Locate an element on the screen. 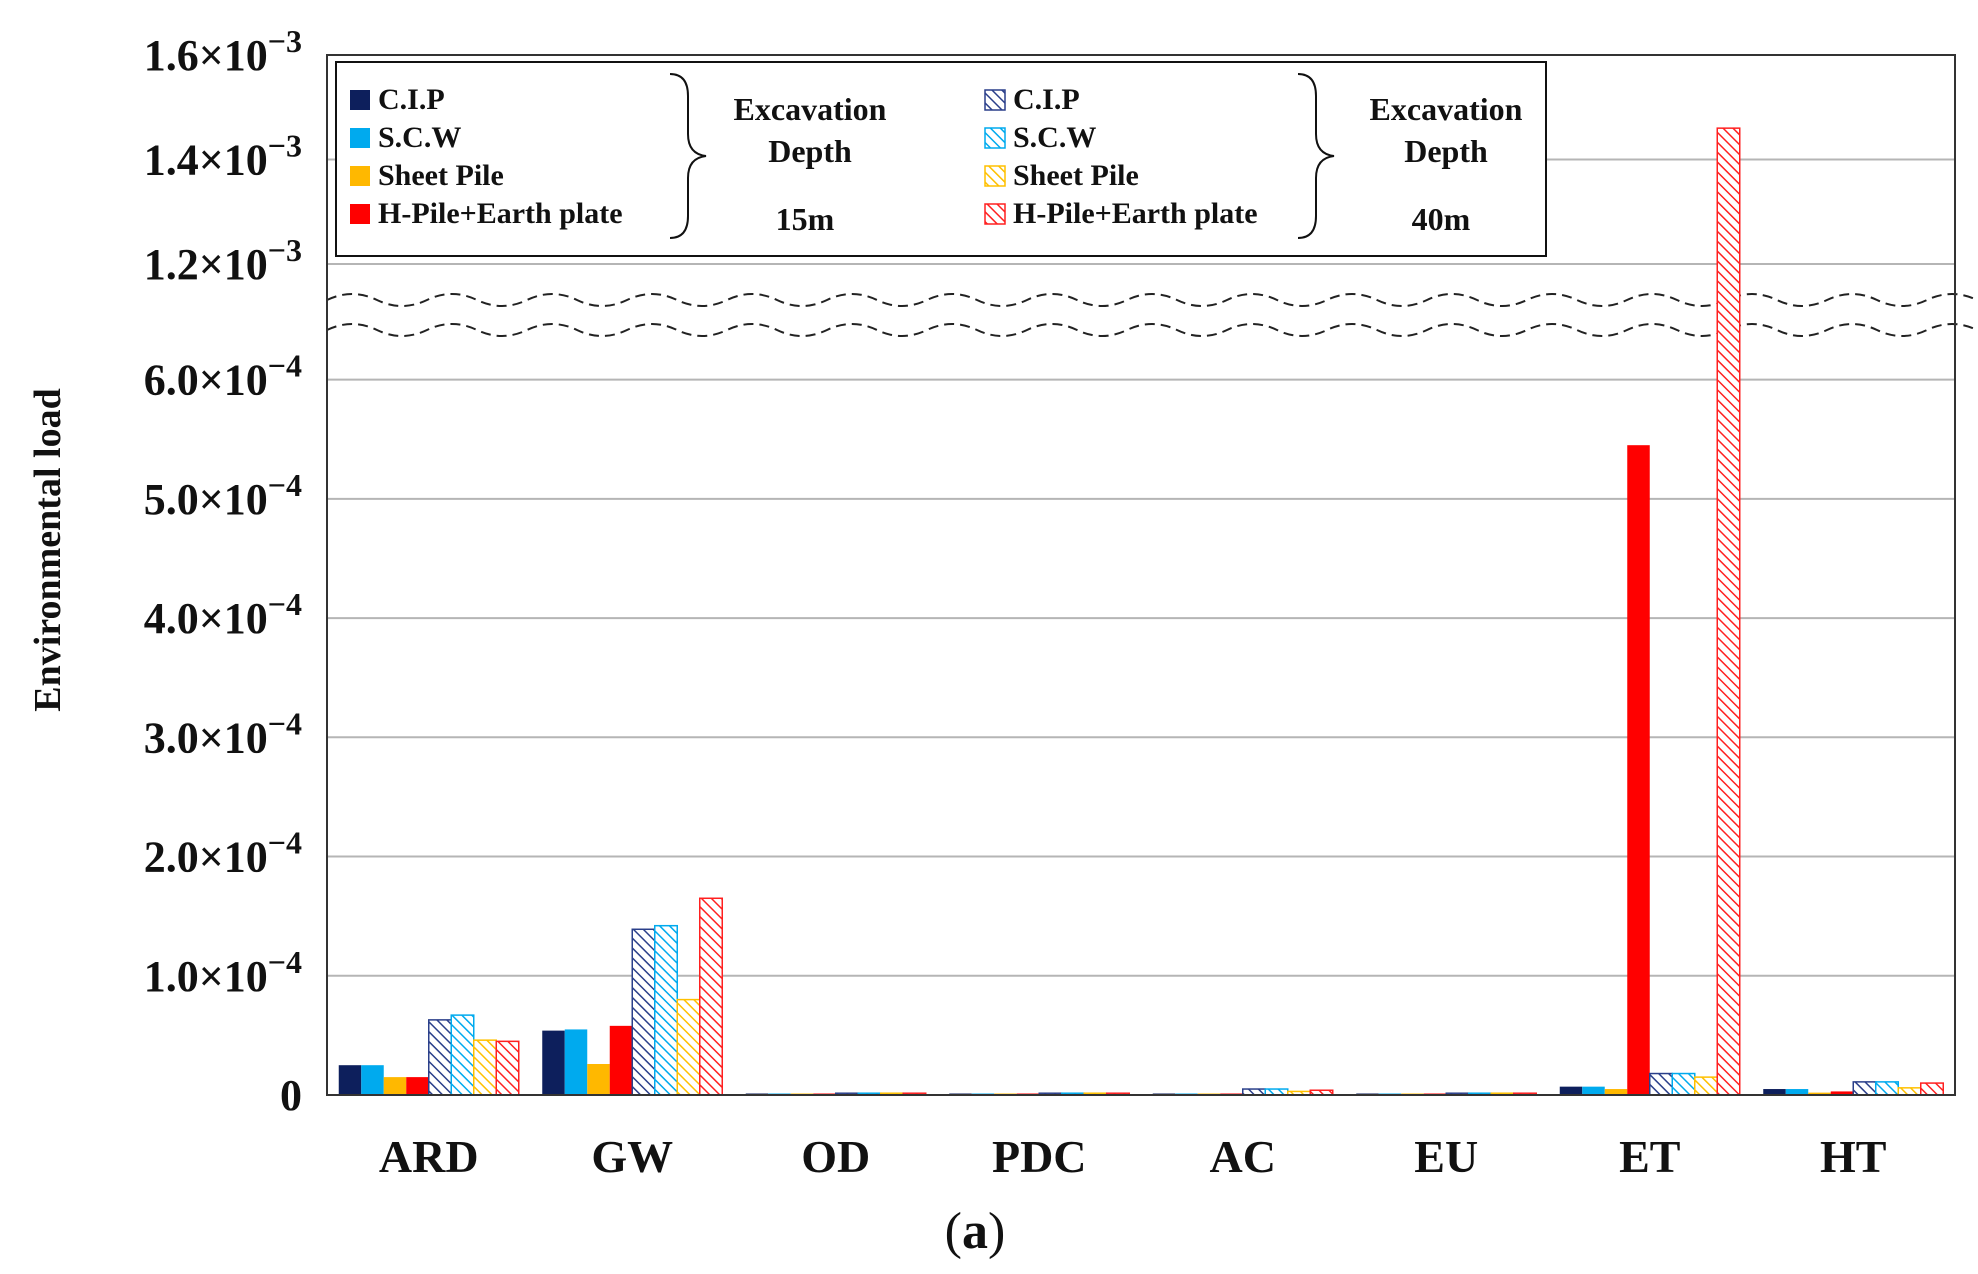 This screenshot has width=1978, height=1274. y-tick-label: 2.0×10⁻⁴ is located at coordinates (223, 853).